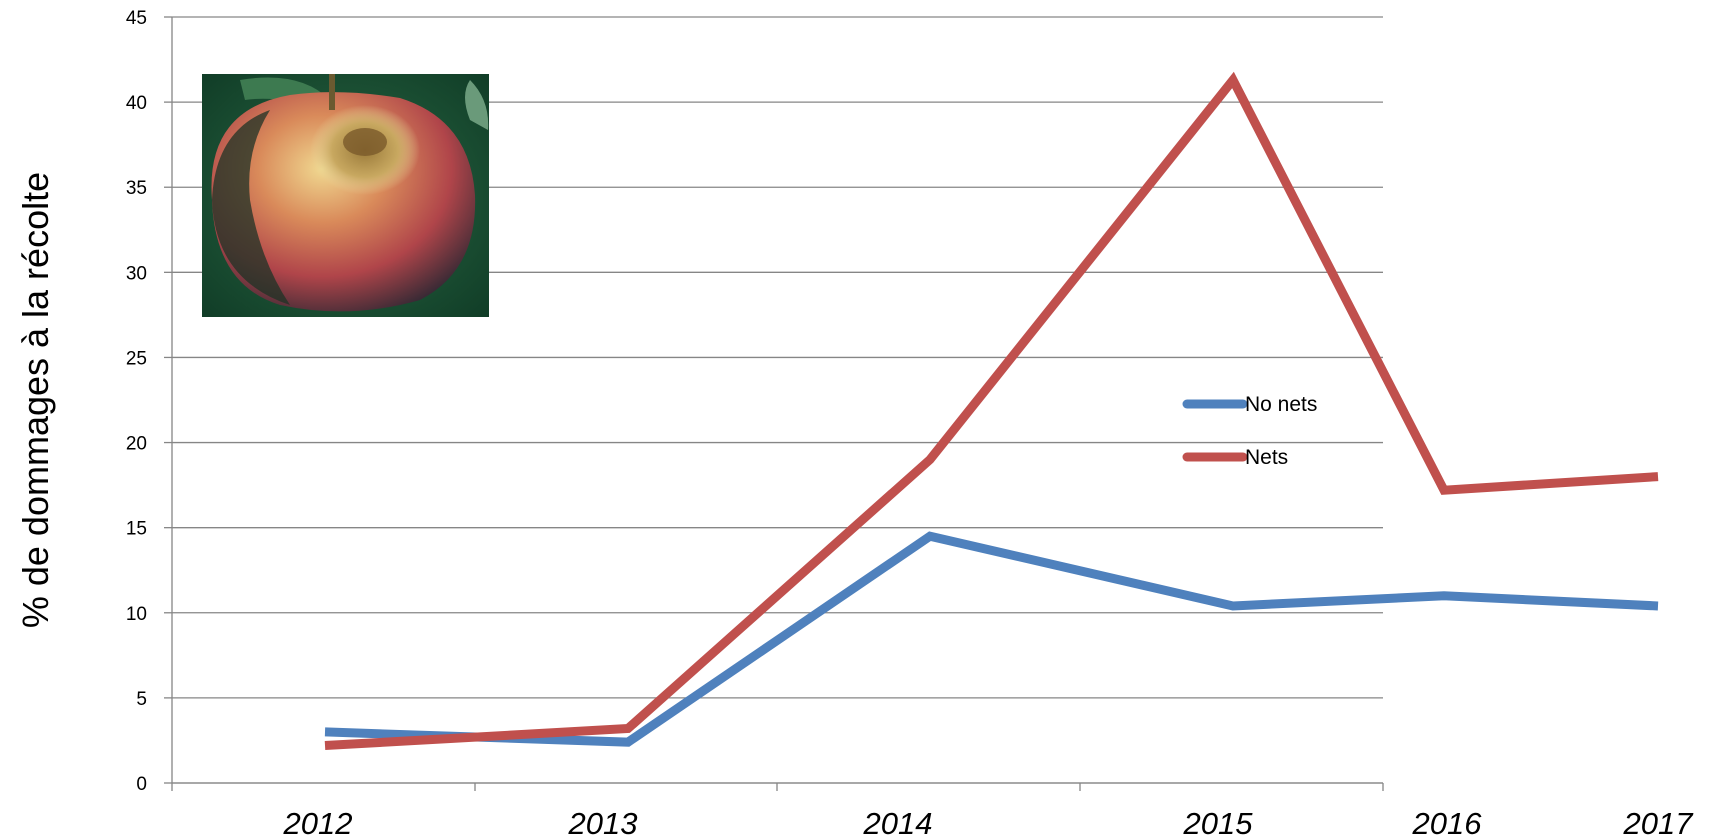  What do you see at coordinates (1266, 457) in the screenshot?
I see `legend-label: Nets` at bounding box center [1266, 457].